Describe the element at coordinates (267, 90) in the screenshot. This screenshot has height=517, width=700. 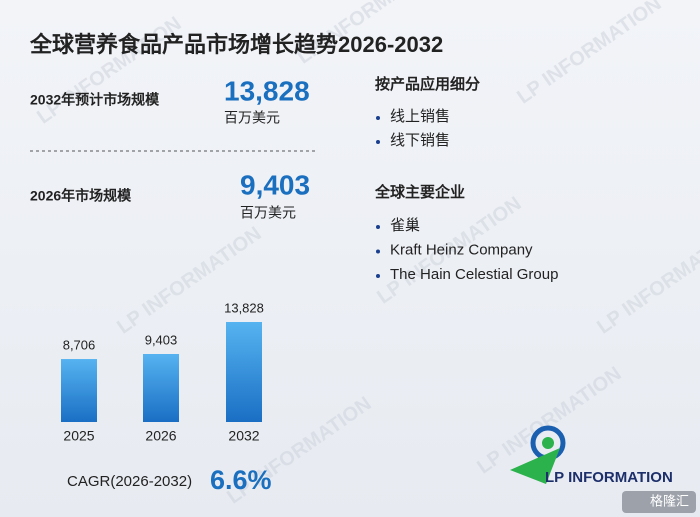
I see `stat-value: 13,828` at that location.